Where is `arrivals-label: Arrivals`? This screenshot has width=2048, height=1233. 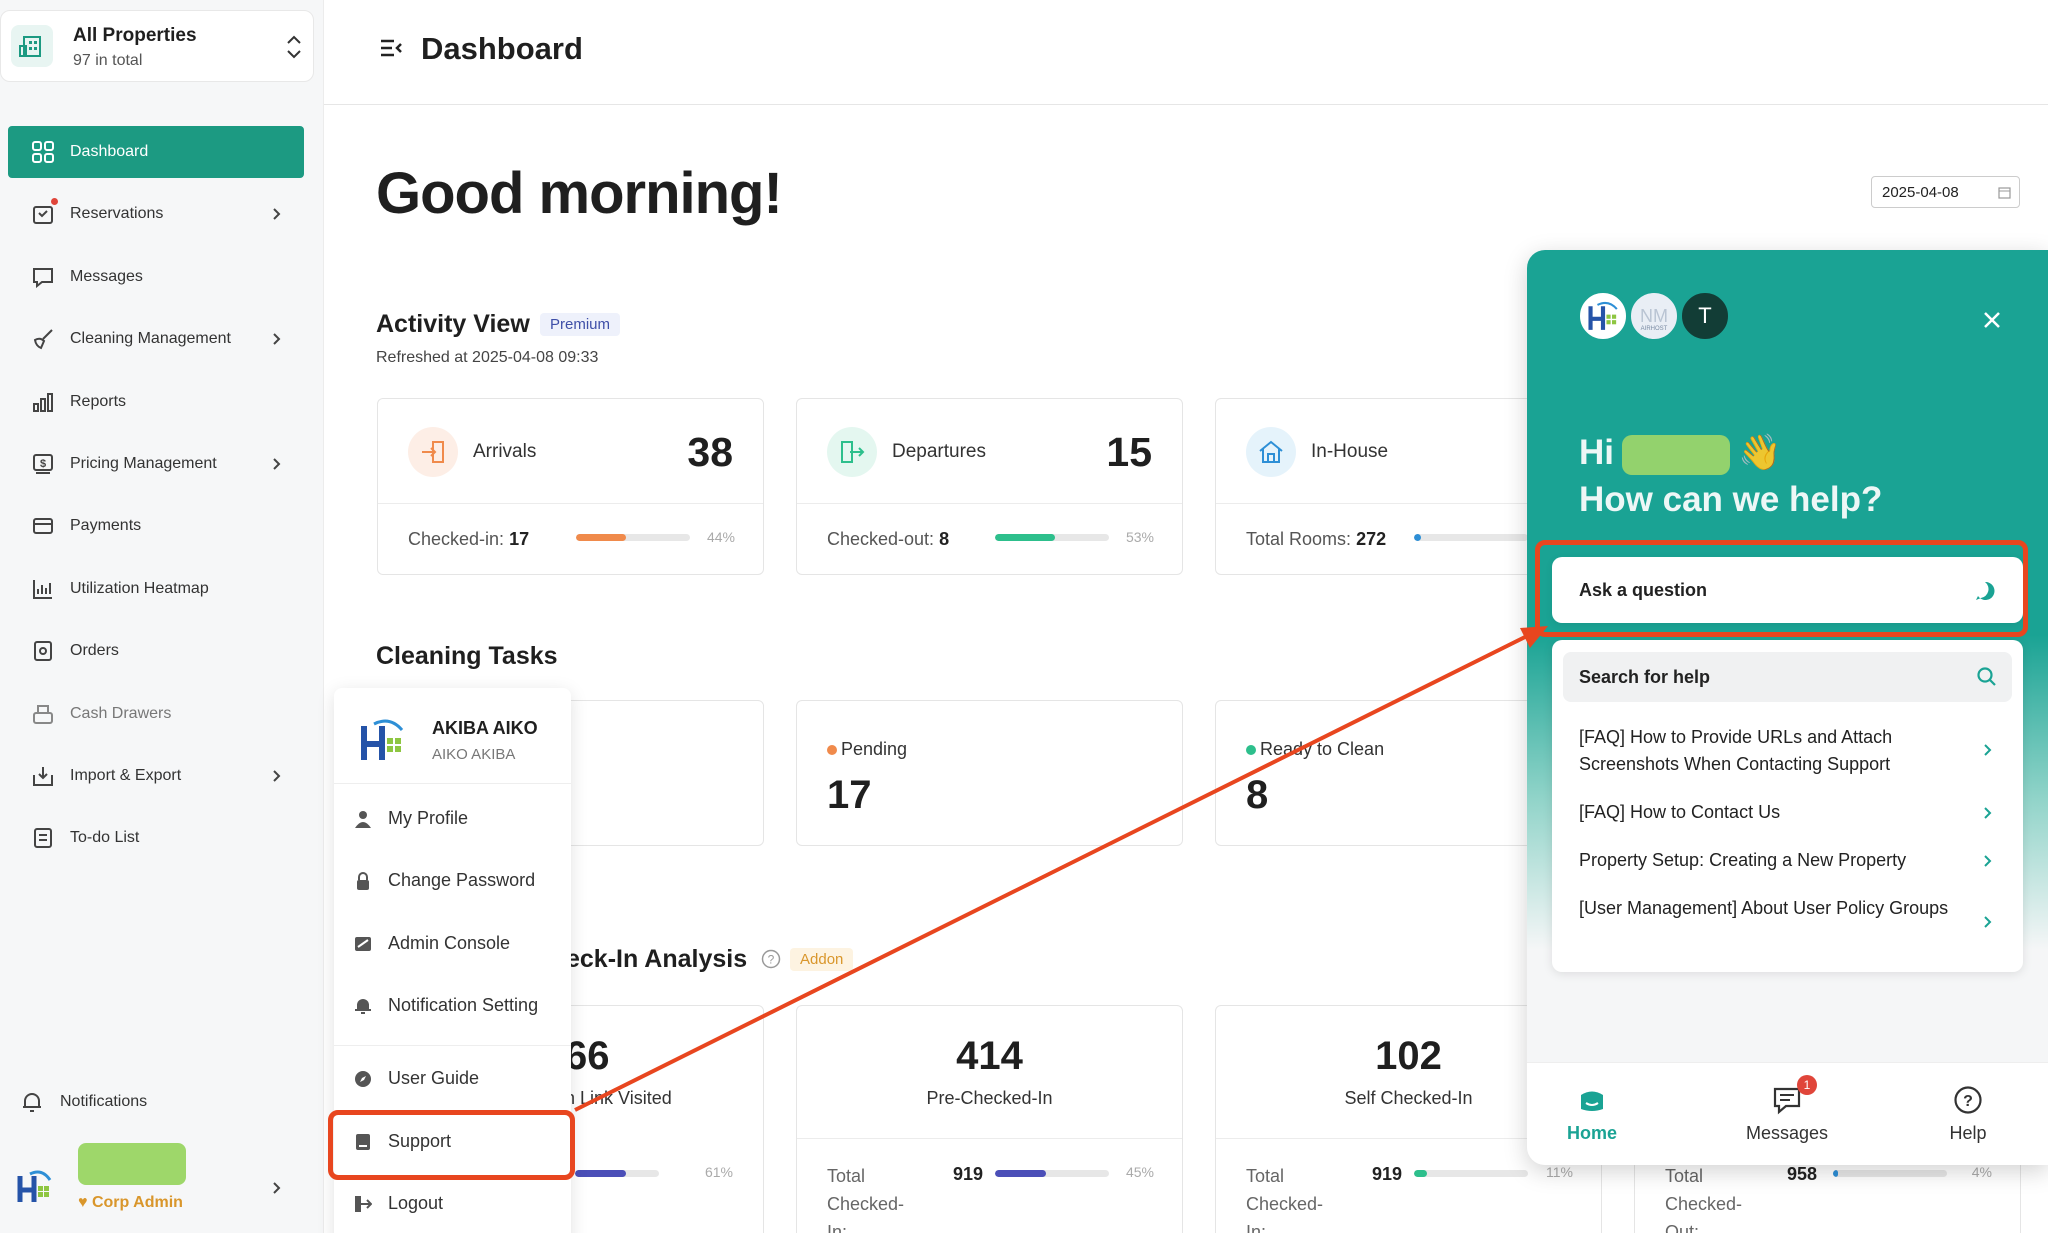 arrivals-label: Arrivals is located at coordinates (505, 451).